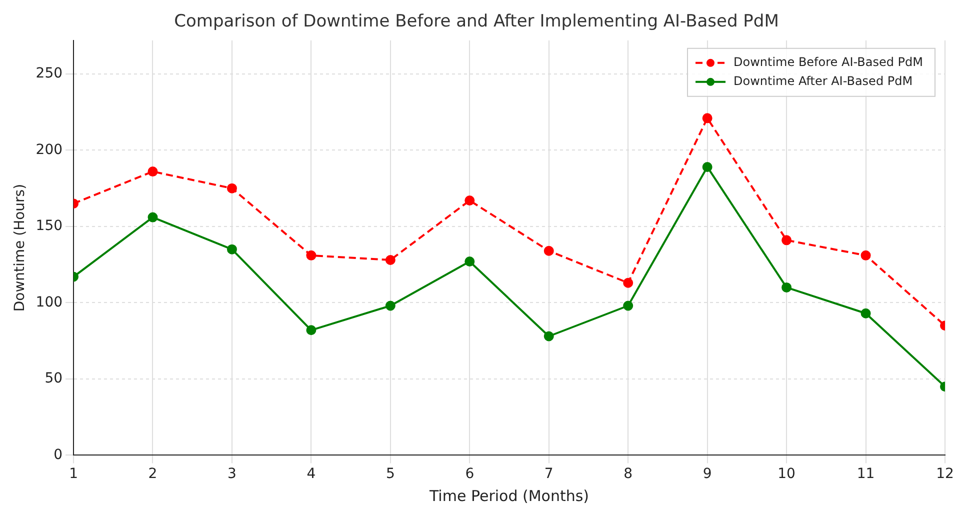  I want to click on legend-label: Downtime After AI-Based PdM, so click(823, 81).